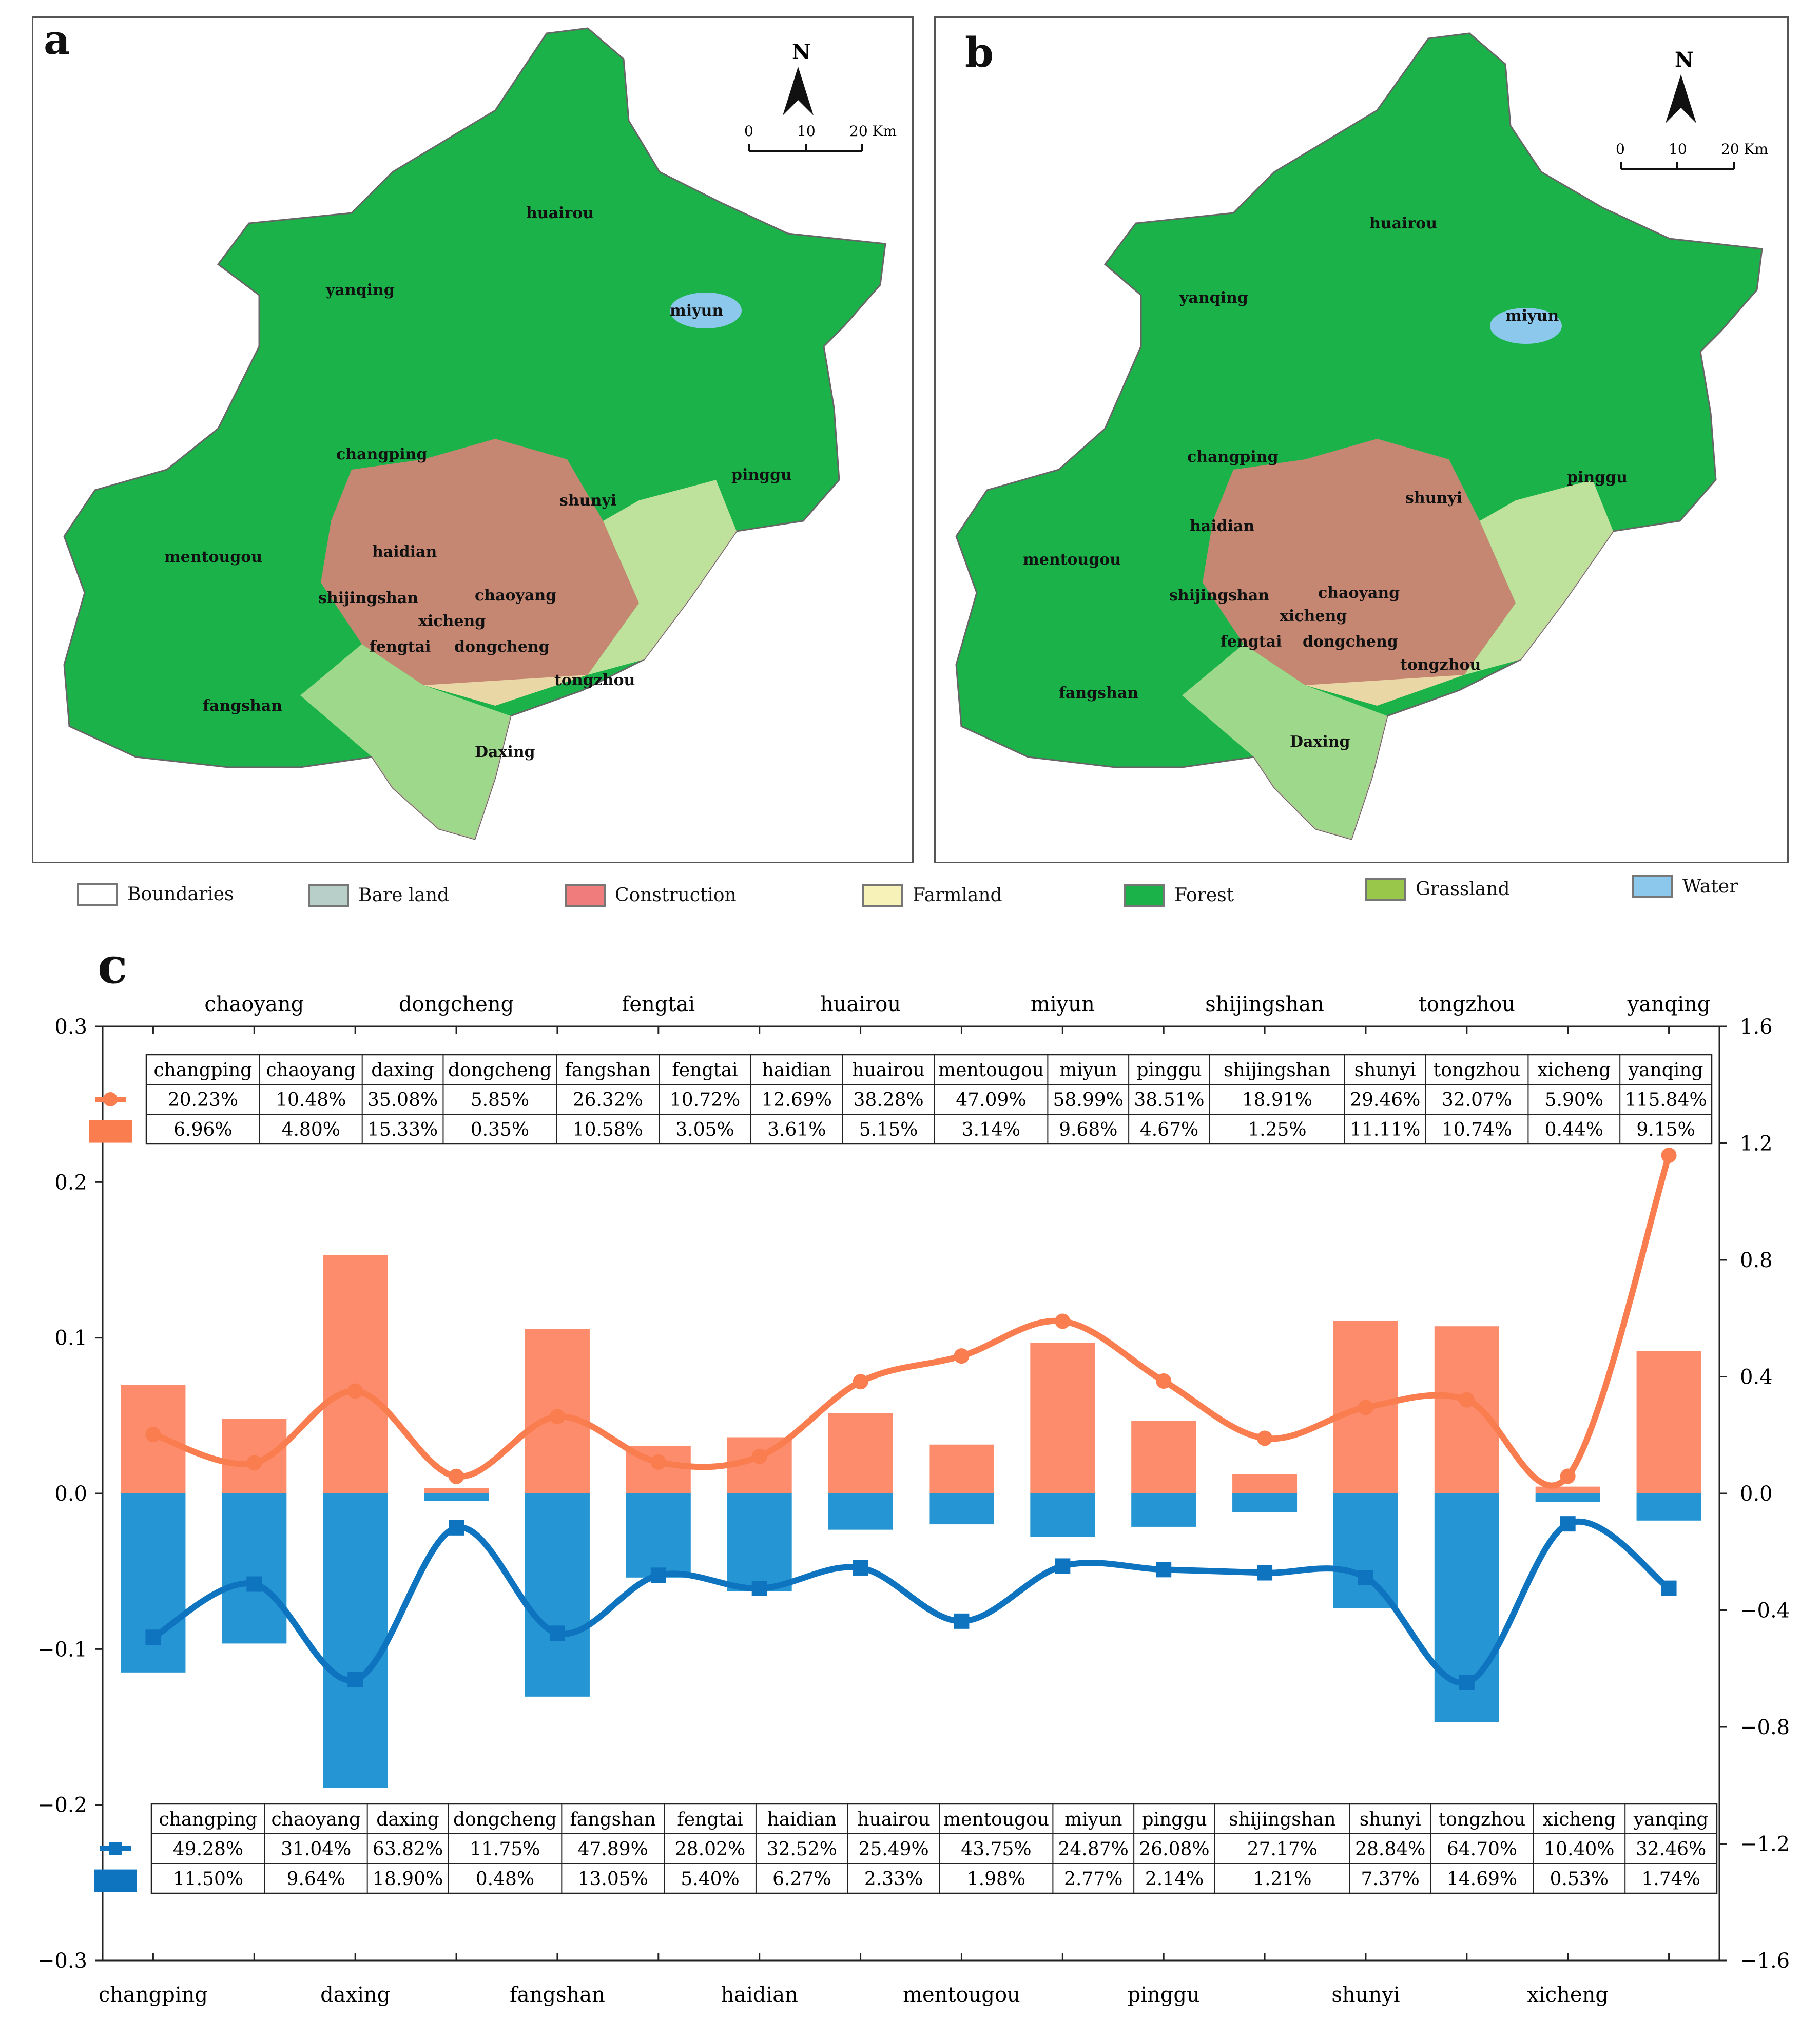  What do you see at coordinates (408, 1820) in the screenshot?
I see `bottom-table-header: daxing` at bounding box center [408, 1820].